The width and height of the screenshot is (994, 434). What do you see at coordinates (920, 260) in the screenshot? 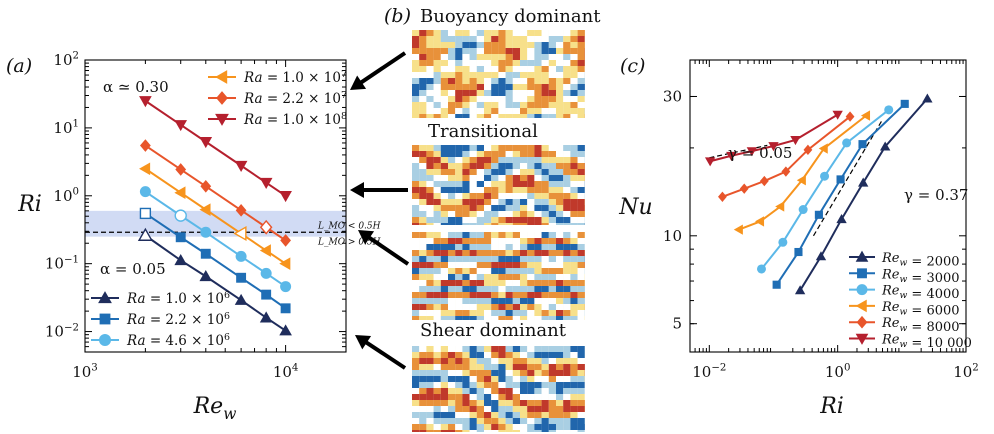
I see `c-legend-label-0: Rew = 2000` at bounding box center [920, 260].